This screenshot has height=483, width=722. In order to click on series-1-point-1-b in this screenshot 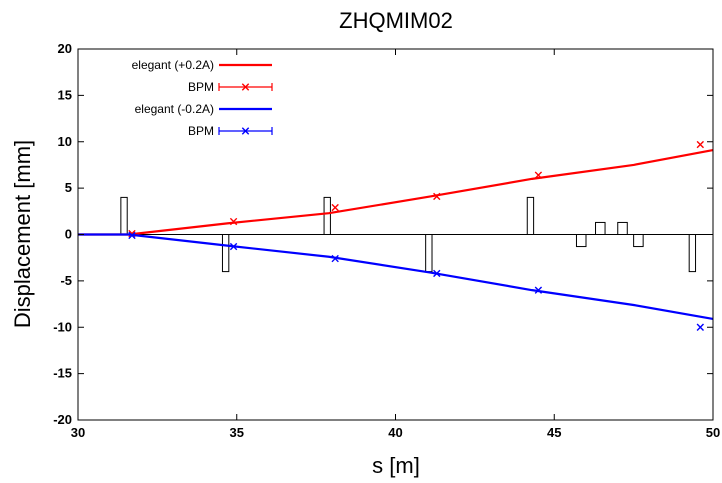, I will do `click(233, 221)`.